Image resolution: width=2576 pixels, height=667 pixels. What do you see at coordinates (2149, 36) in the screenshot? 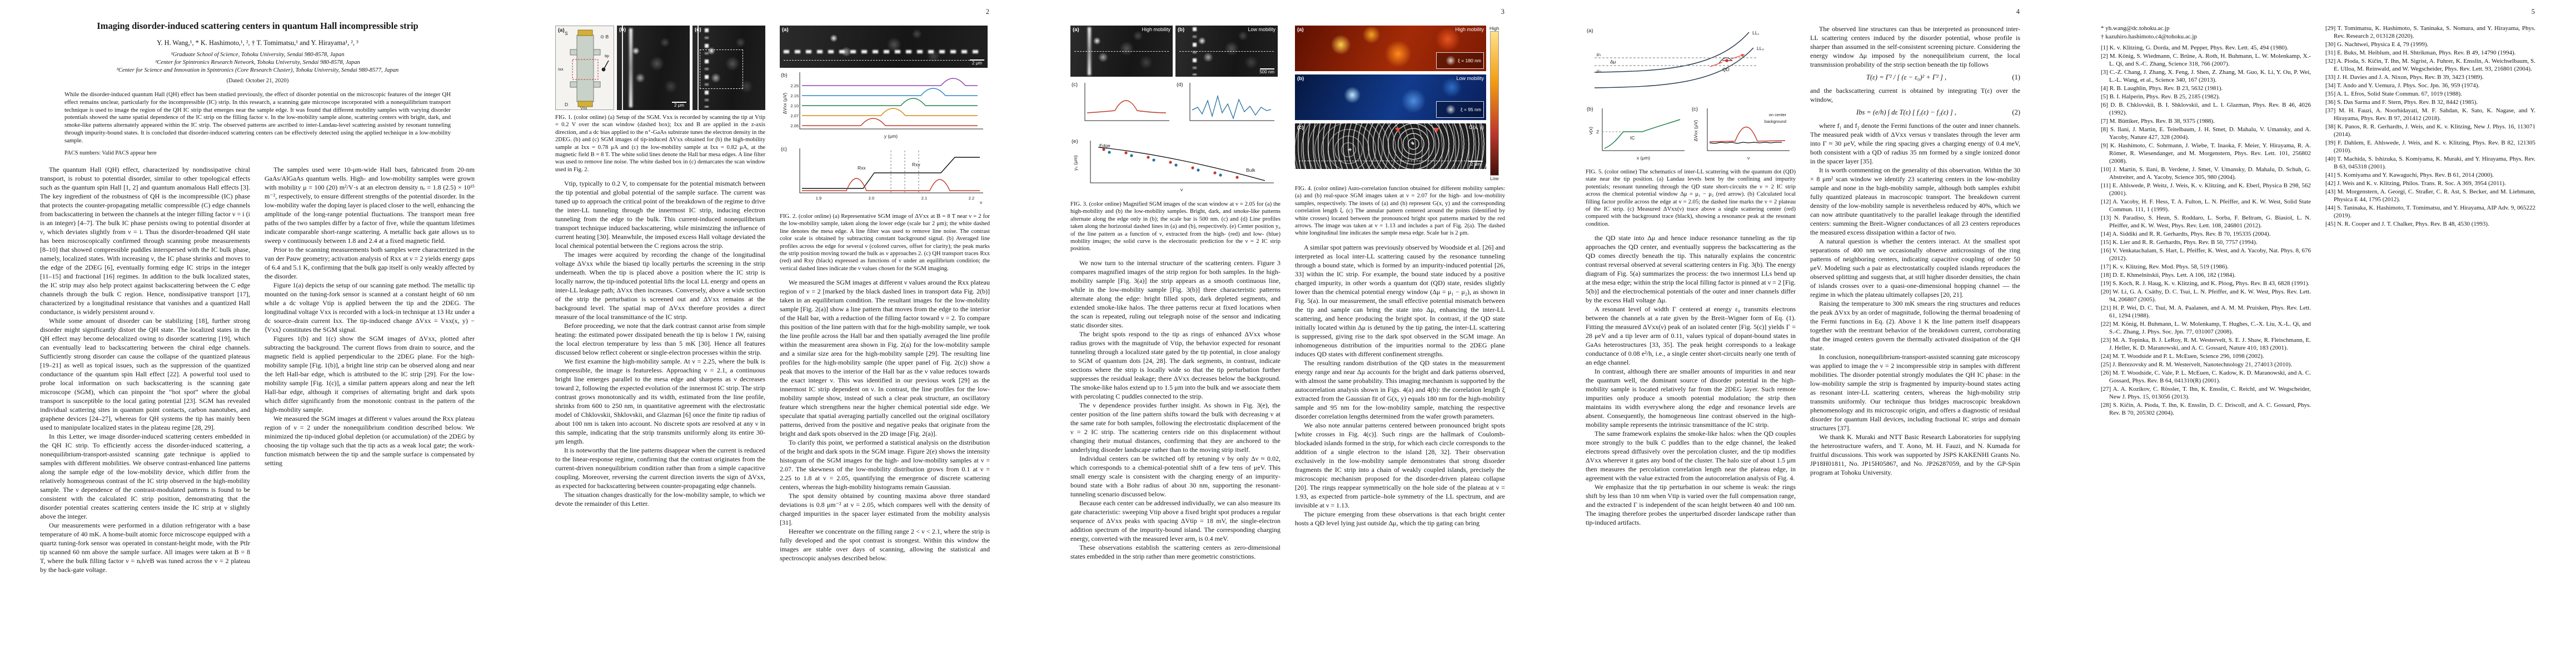
I see `footnote: † kazuhiro.hashimoto.c4@tohoku.ac.jp` at bounding box center [2149, 36].